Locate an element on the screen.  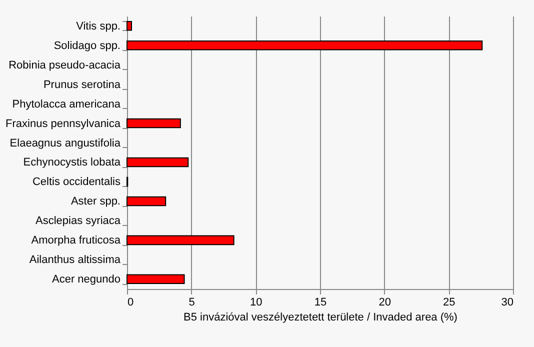
x-axis-title: B5 invázióval veszélyeztetett területe / Invaded area (%) is located at coordinates (321, 318).